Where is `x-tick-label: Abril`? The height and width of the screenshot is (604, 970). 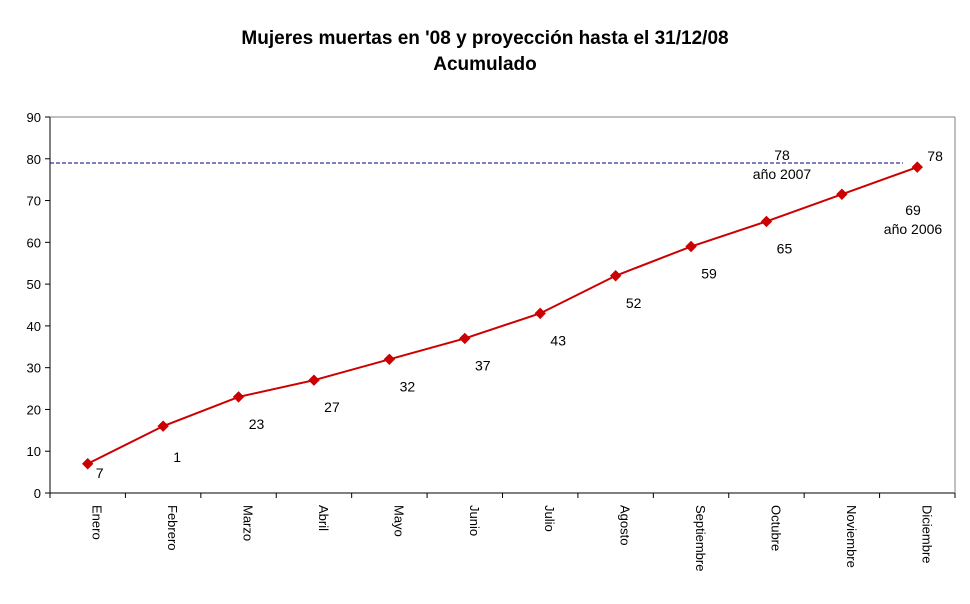
x-tick-label: Abril is located at coordinates (323, 518).